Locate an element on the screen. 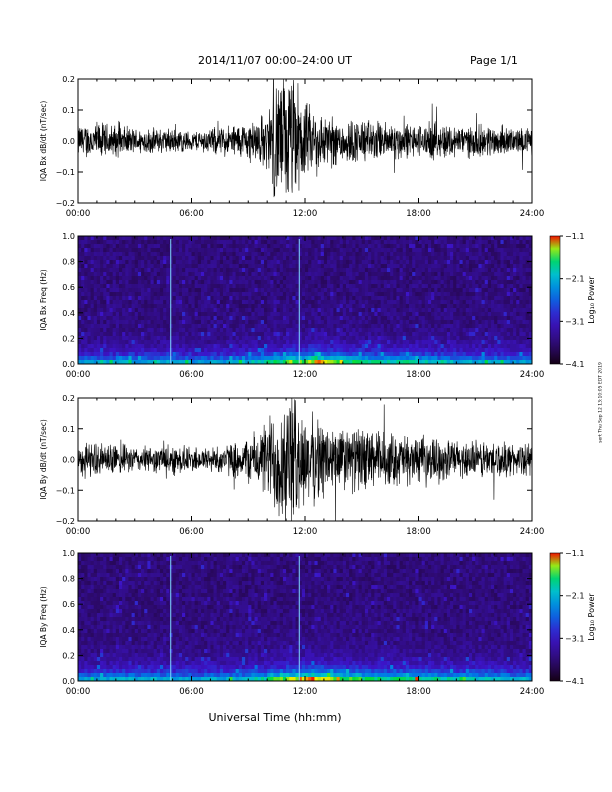  heatmap-cells is located at coordinates (305, 300).